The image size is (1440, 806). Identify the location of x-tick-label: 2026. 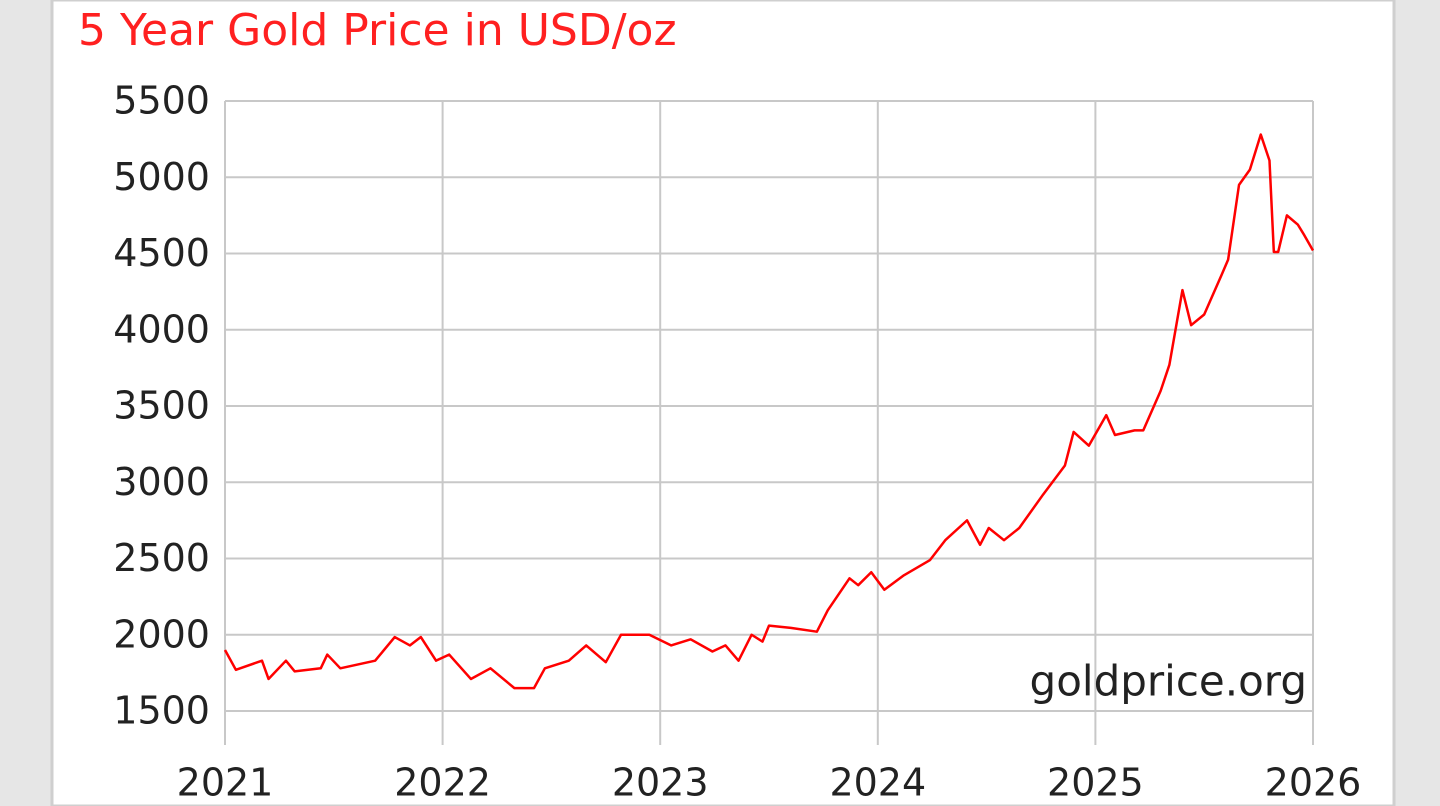
(1313, 783).